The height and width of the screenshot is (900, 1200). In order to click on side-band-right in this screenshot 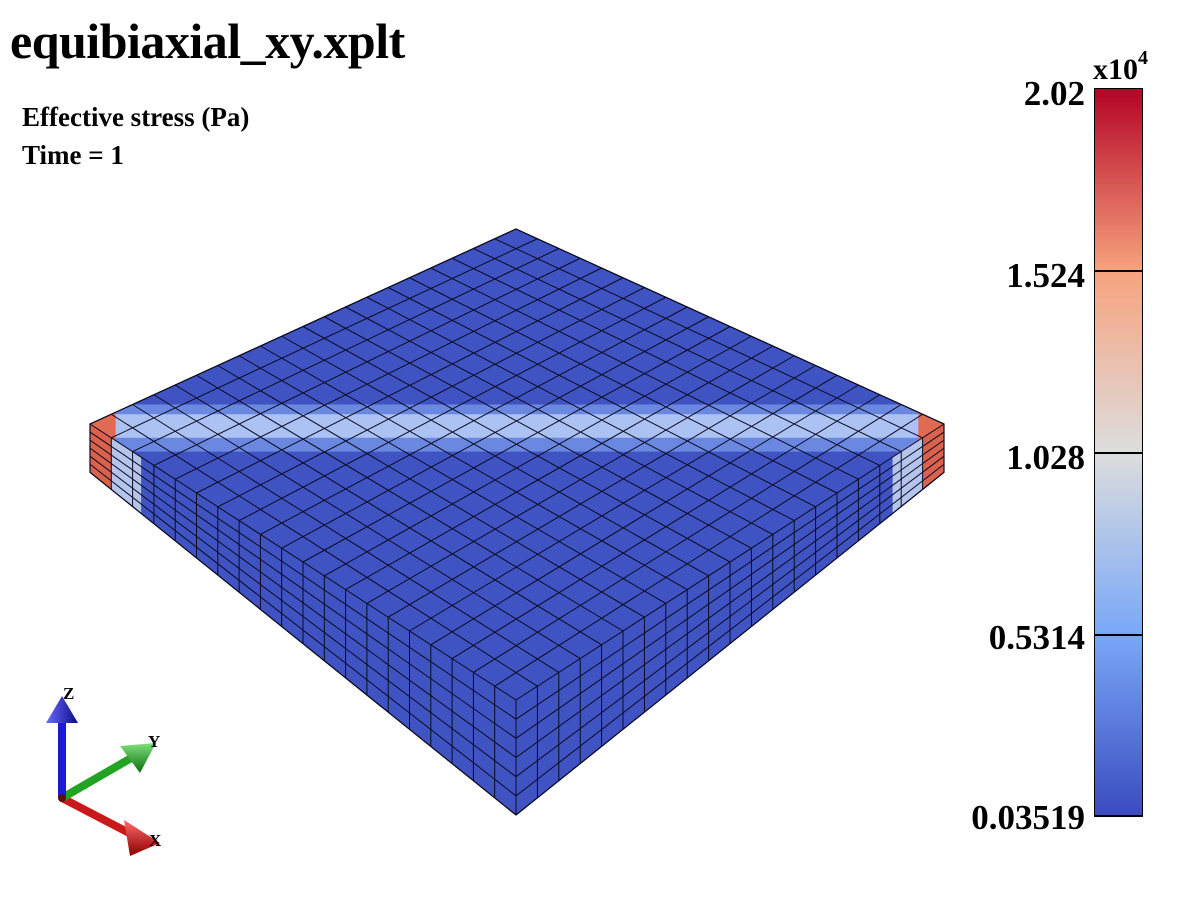, I will do `click(907, 475)`.